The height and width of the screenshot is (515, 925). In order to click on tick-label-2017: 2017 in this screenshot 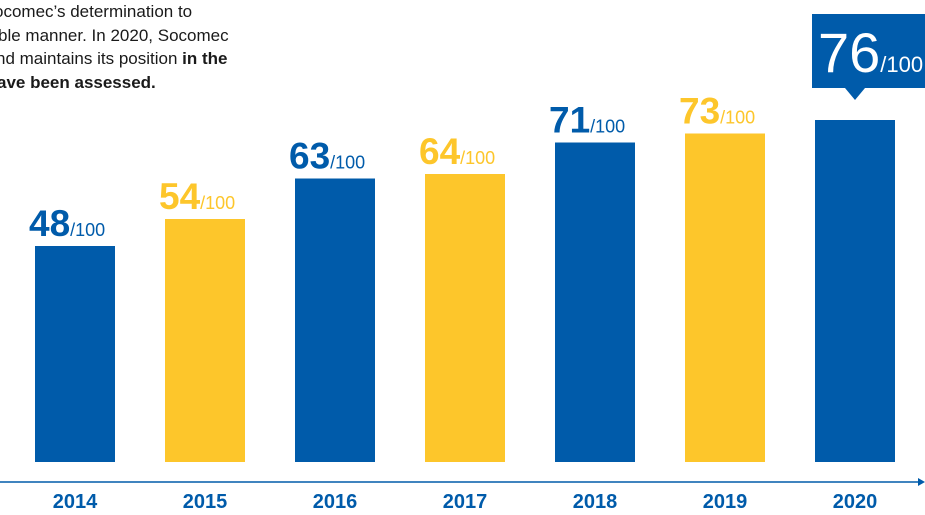, I will do `click(465, 502)`.